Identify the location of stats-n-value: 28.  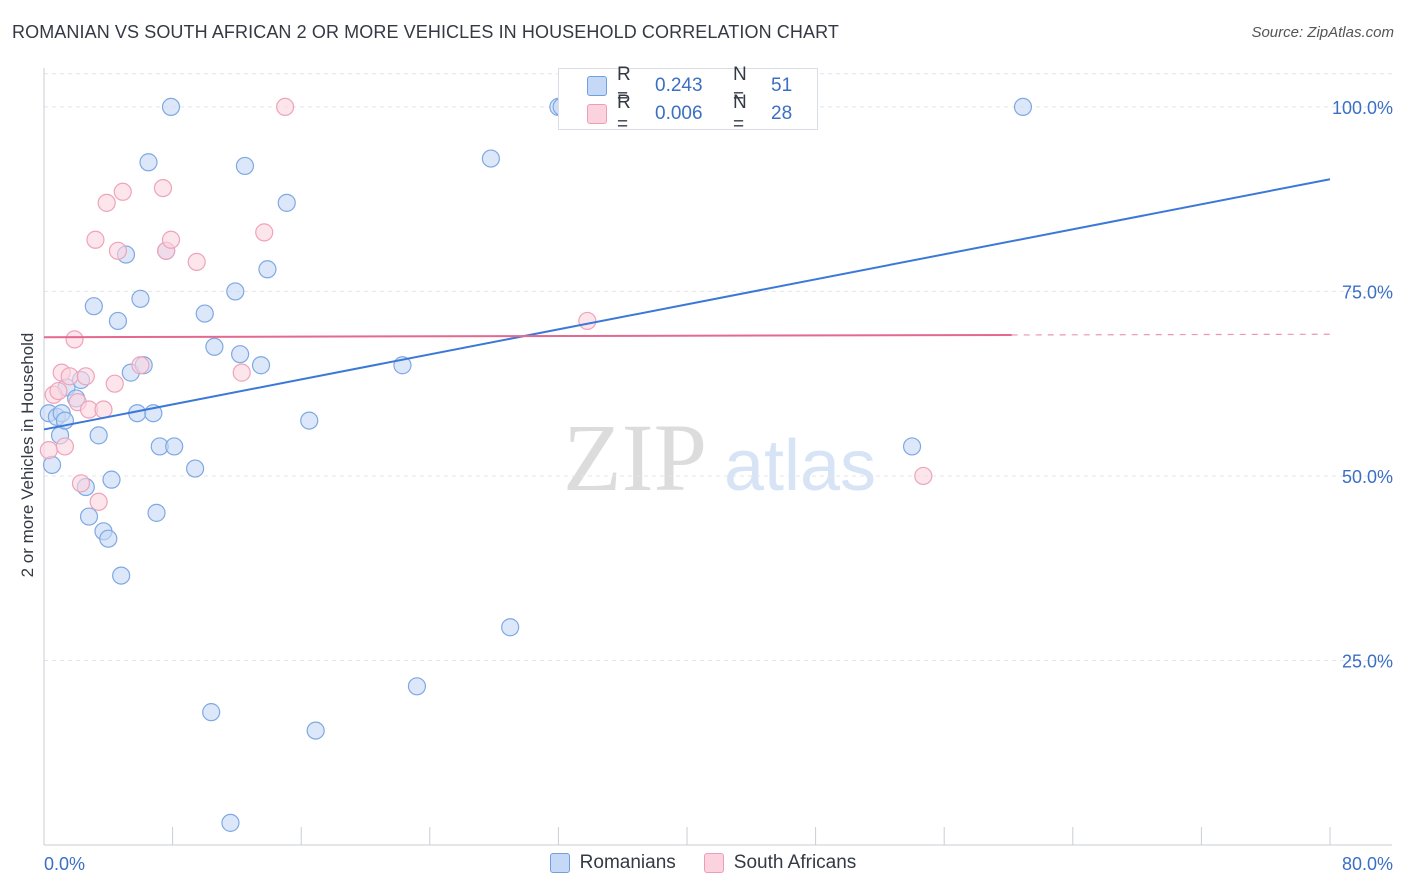
(782, 113).